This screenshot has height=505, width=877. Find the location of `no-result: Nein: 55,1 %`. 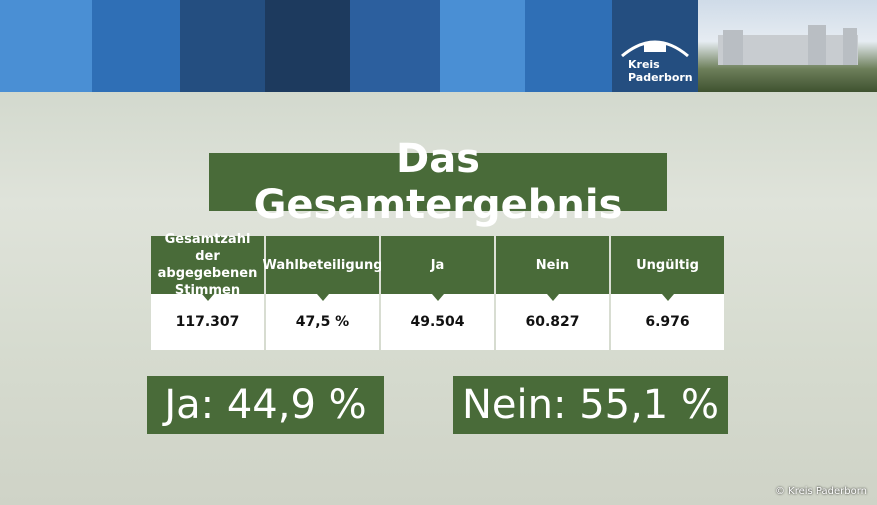

no-result: Nein: 55,1 % is located at coordinates (590, 405).